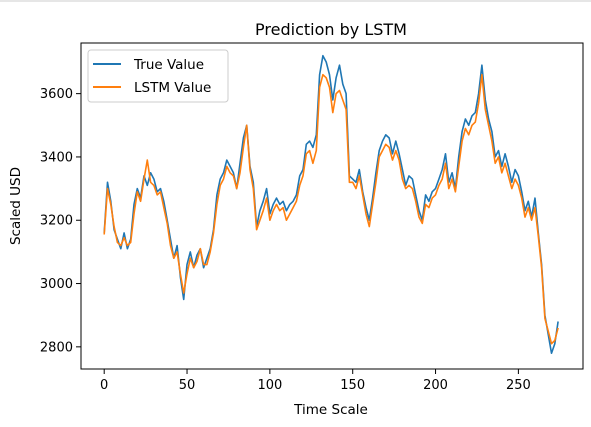 The width and height of the screenshot is (591, 427). I want to click on x-tick-label: 200, so click(435, 385).